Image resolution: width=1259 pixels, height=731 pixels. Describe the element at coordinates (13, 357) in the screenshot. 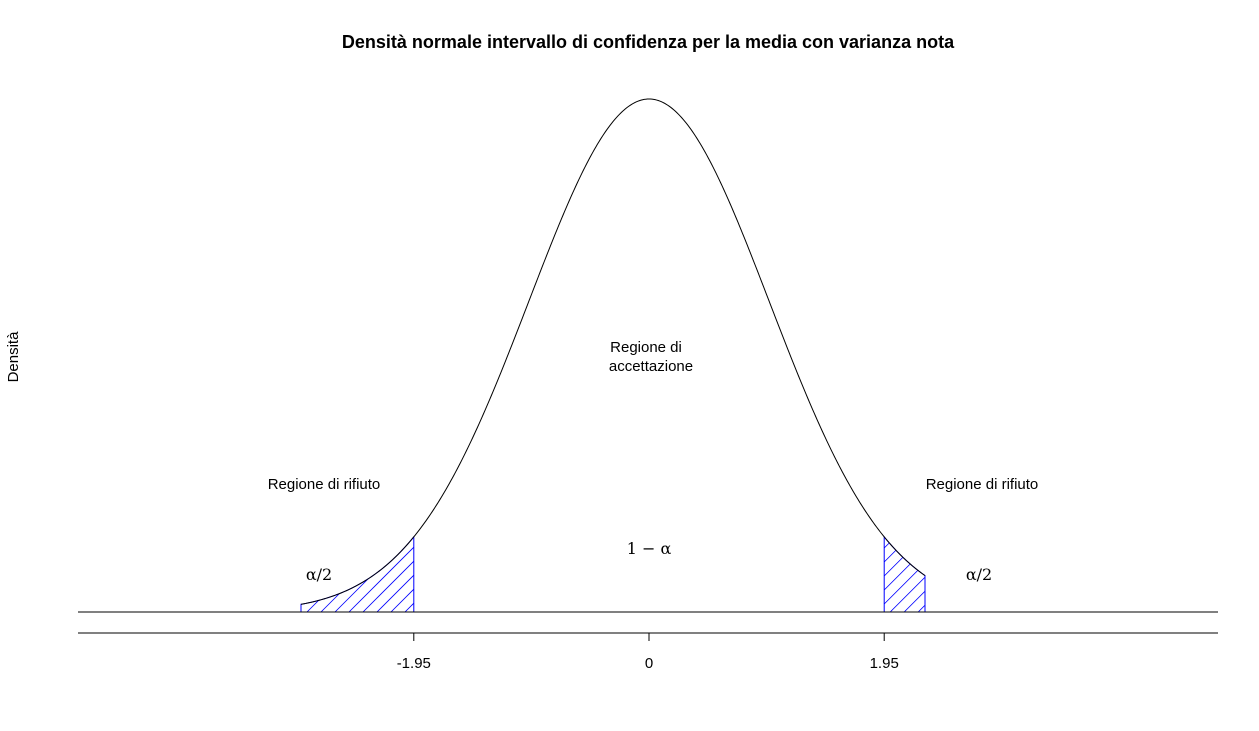

I see `y-axis-label: Densità` at that location.